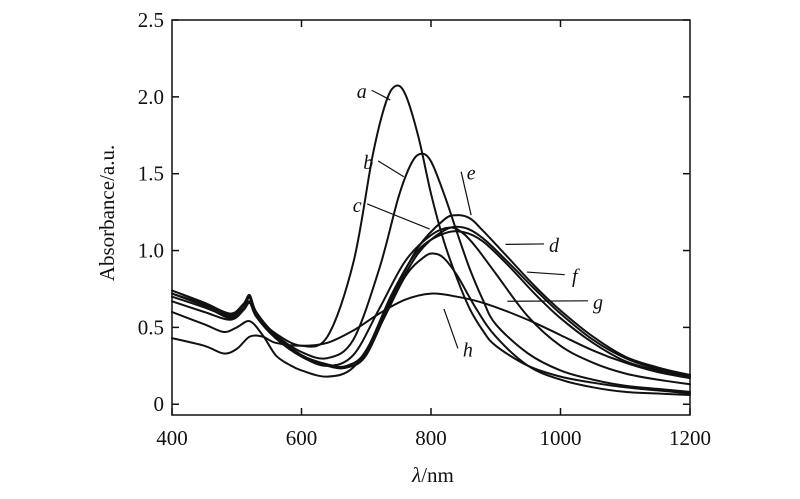  What do you see at coordinates (381, 95) in the screenshot?
I see `leader-a` at bounding box center [381, 95].